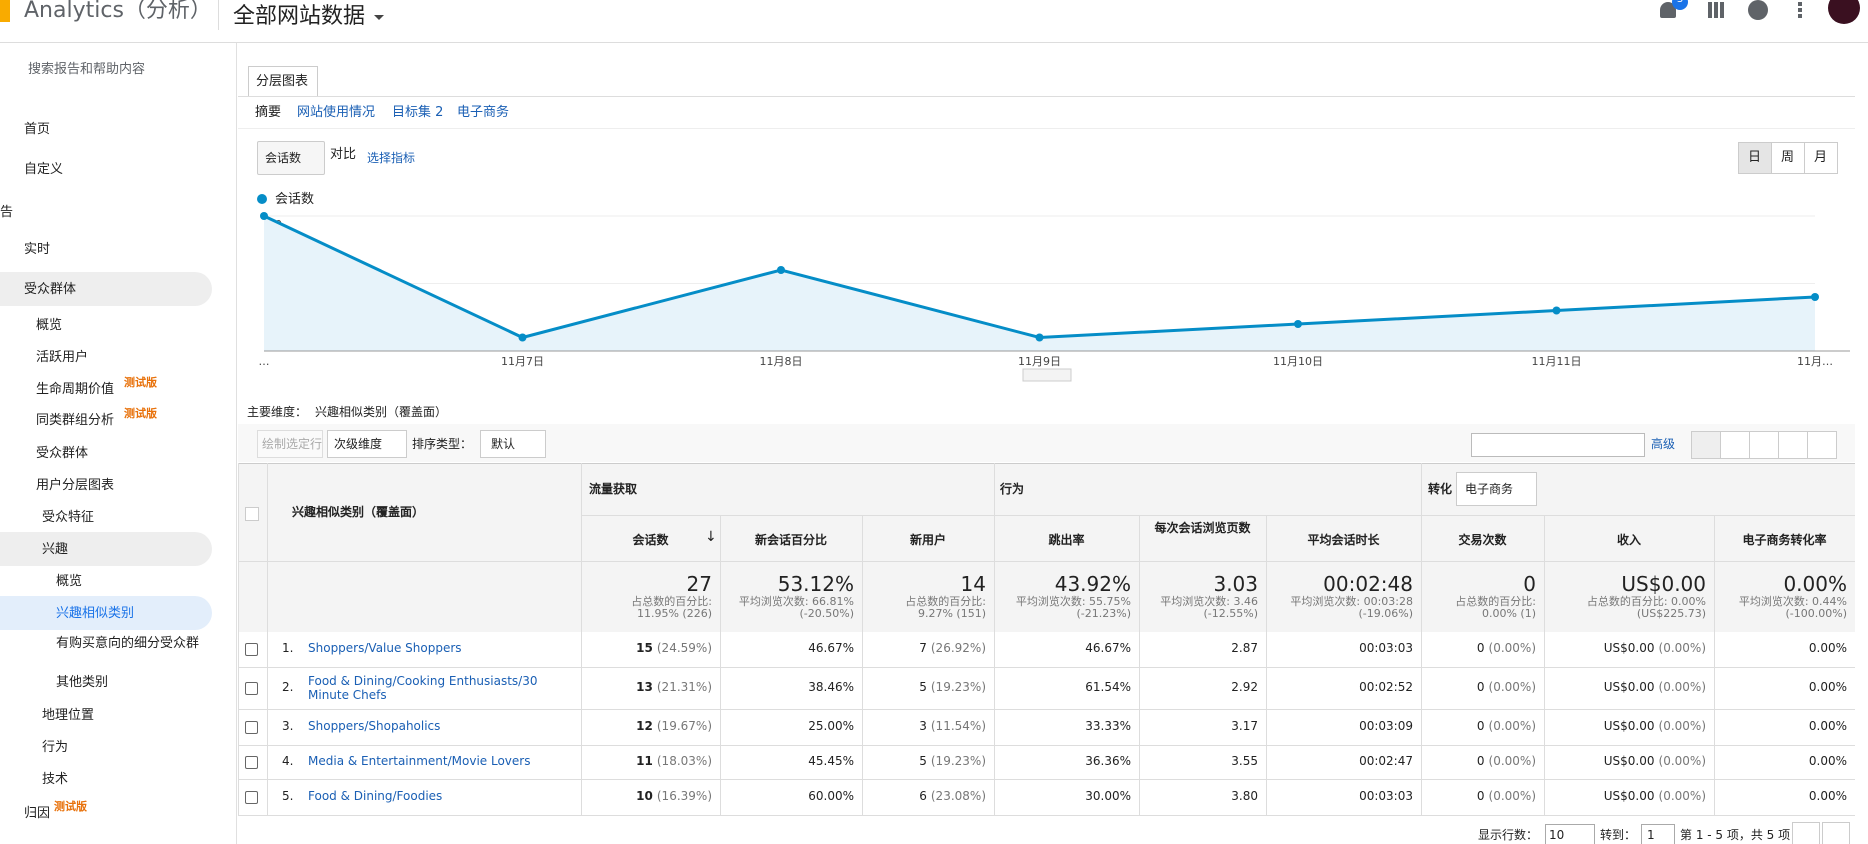  Describe the element at coordinates (288, 648) in the screenshot. I see `row-index: 1.` at that location.